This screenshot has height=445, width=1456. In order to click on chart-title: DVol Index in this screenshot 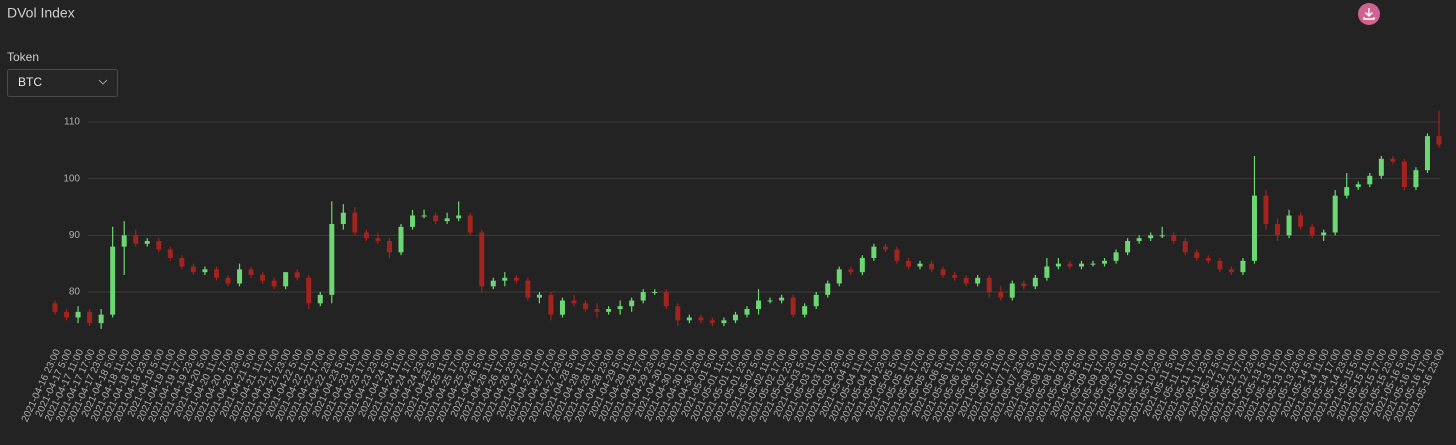, I will do `click(41, 13)`.